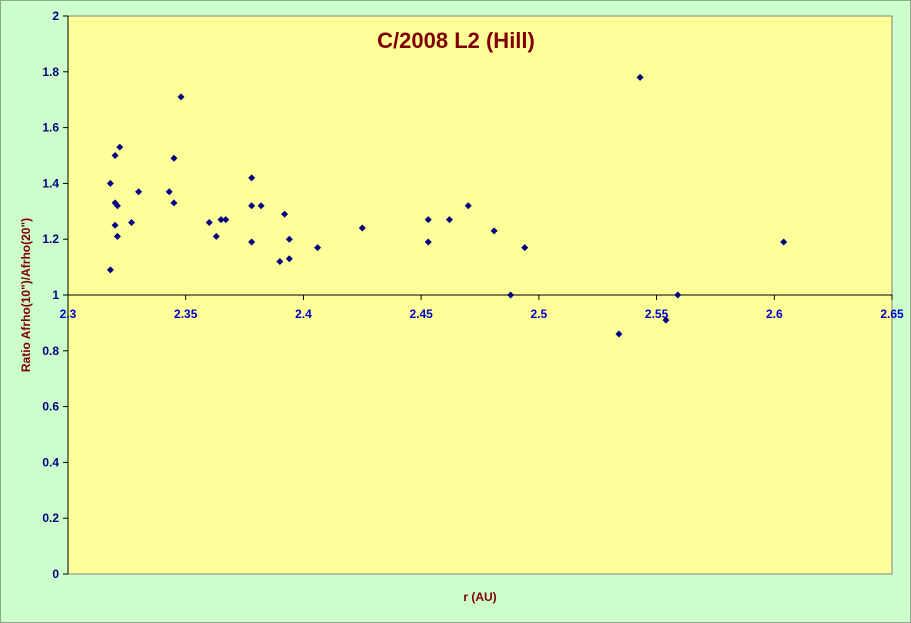  I want to click on y-tick-label: 1.4, so click(50, 183).